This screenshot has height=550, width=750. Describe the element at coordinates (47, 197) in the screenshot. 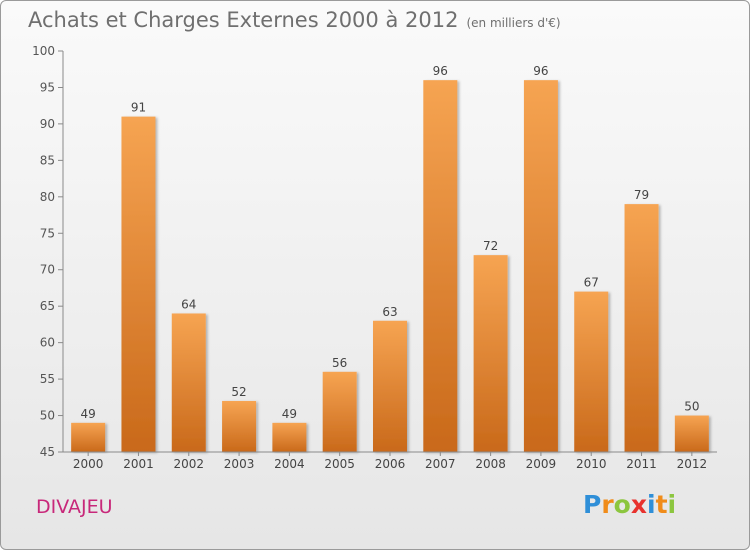

I see `y-tick-label: 80` at that location.